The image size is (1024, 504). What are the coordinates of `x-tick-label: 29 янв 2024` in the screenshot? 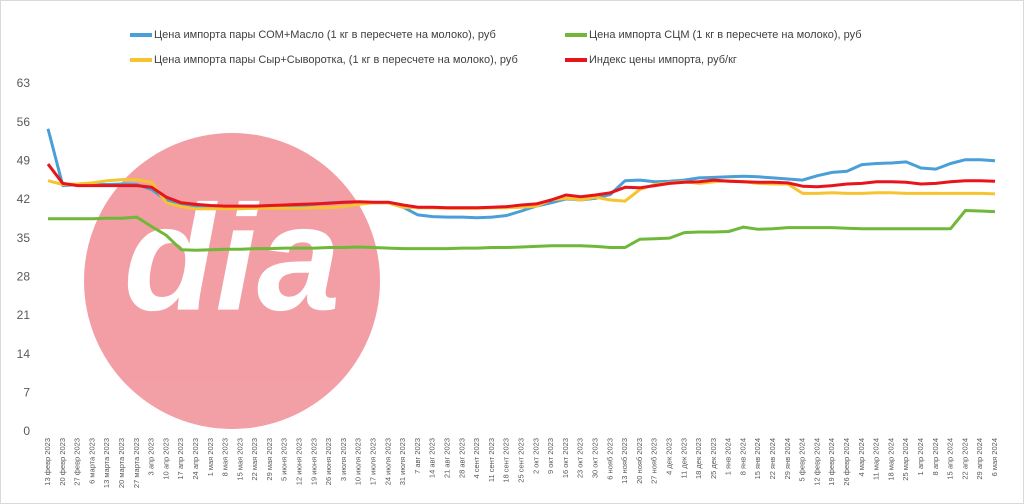 It's located at (787, 458).